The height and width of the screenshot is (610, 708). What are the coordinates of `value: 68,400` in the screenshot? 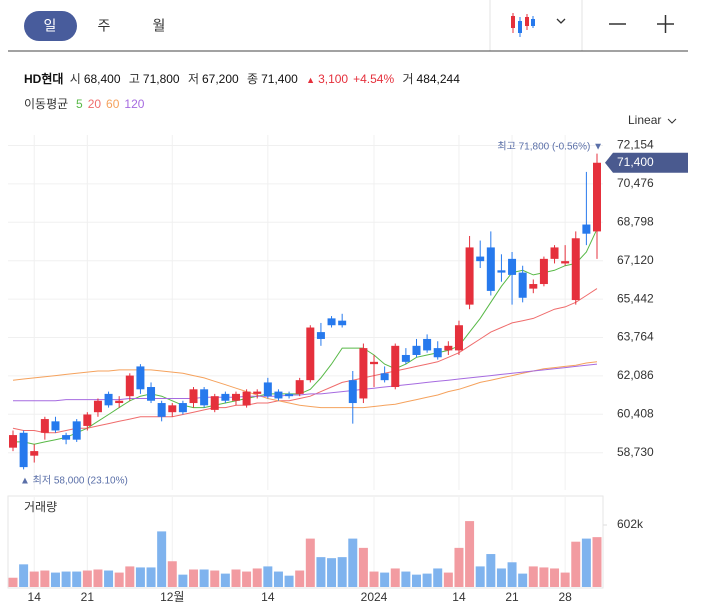 It's located at (102, 79).